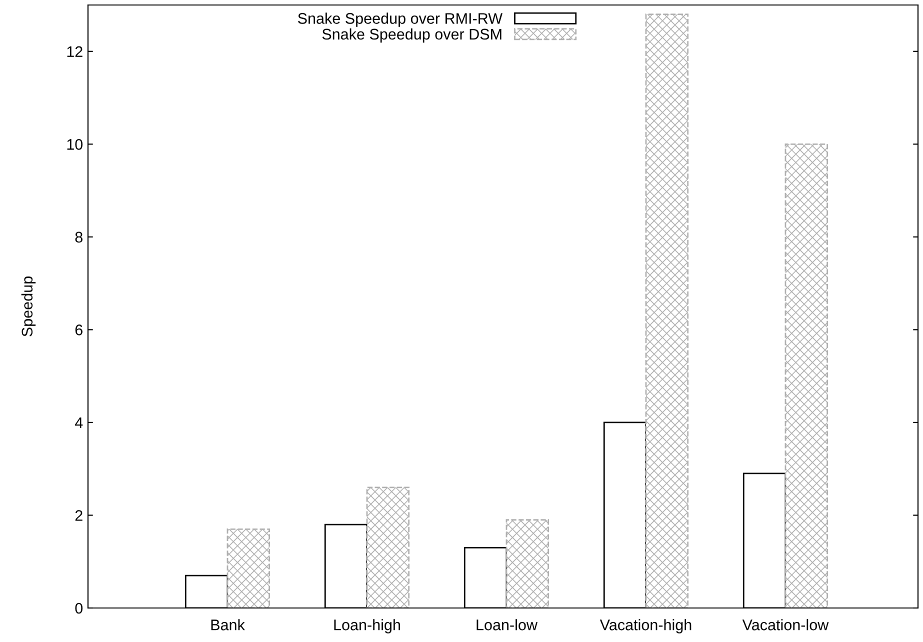 This screenshot has width=923, height=642. What do you see at coordinates (507, 624) in the screenshot?
I see `x-tick-label: Loan-low` at bounding box center [507, 624].